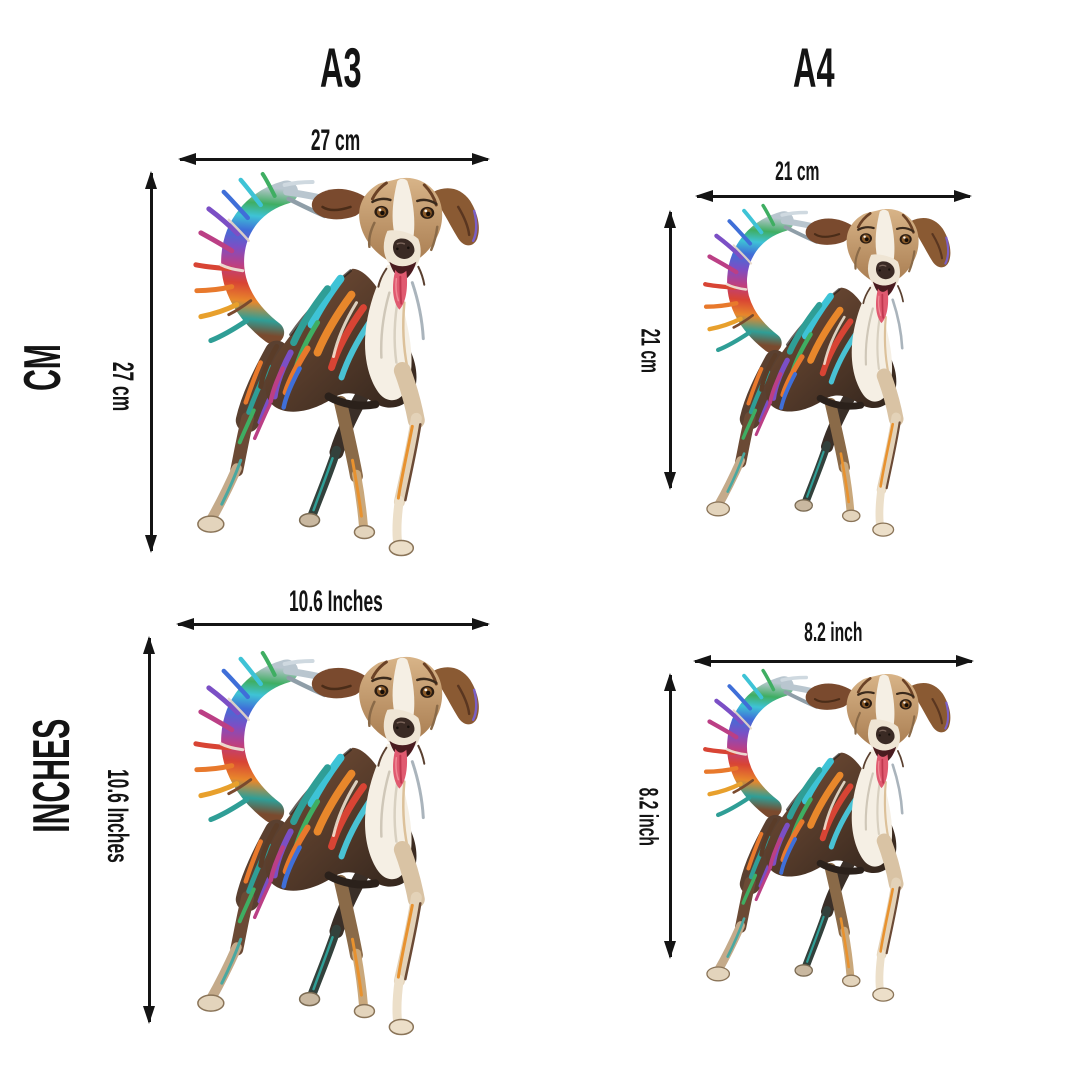  Describe the element at coordinates (149, 830) in the screenshot. I see `a3-inches-height-arrow` at that location.